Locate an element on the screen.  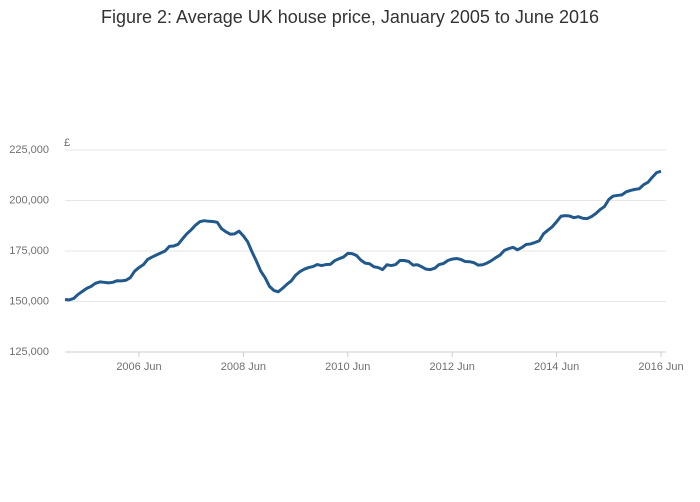
x-tick-label: 2008 Jun is located at coordinates (243, 367).